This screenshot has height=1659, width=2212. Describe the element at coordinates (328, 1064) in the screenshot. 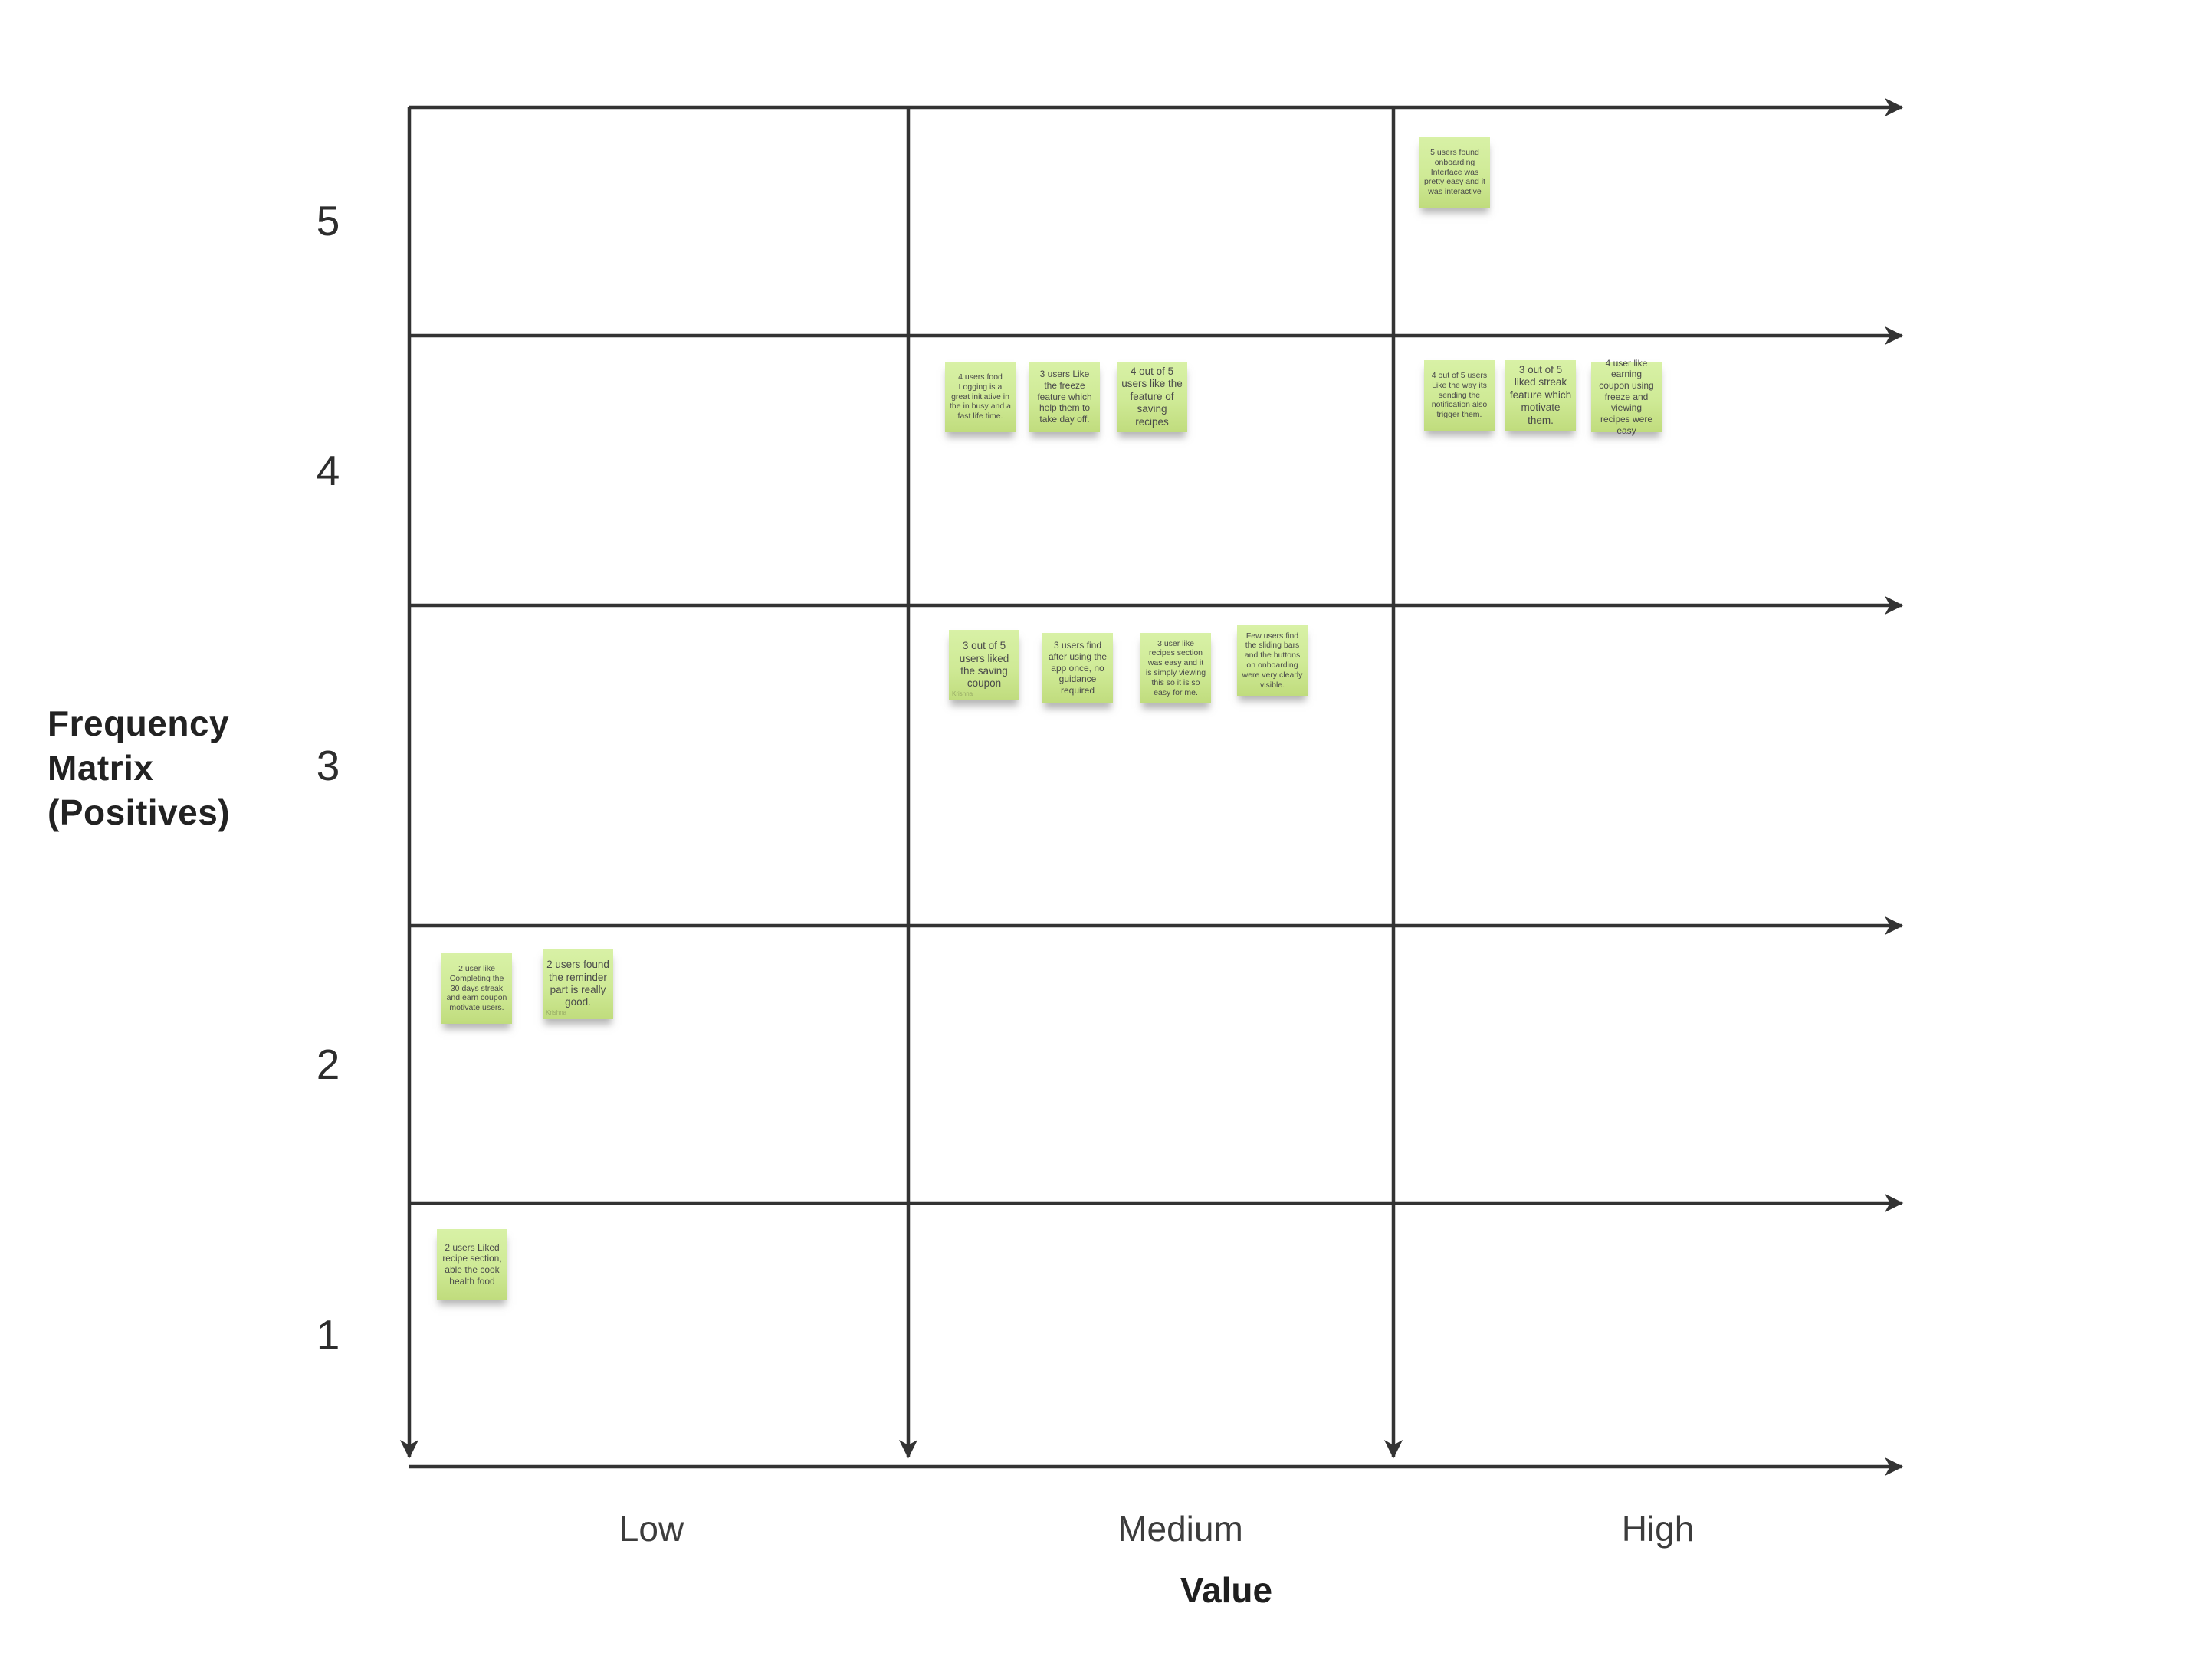

I see `y-axis-label-2: 2` at that location.